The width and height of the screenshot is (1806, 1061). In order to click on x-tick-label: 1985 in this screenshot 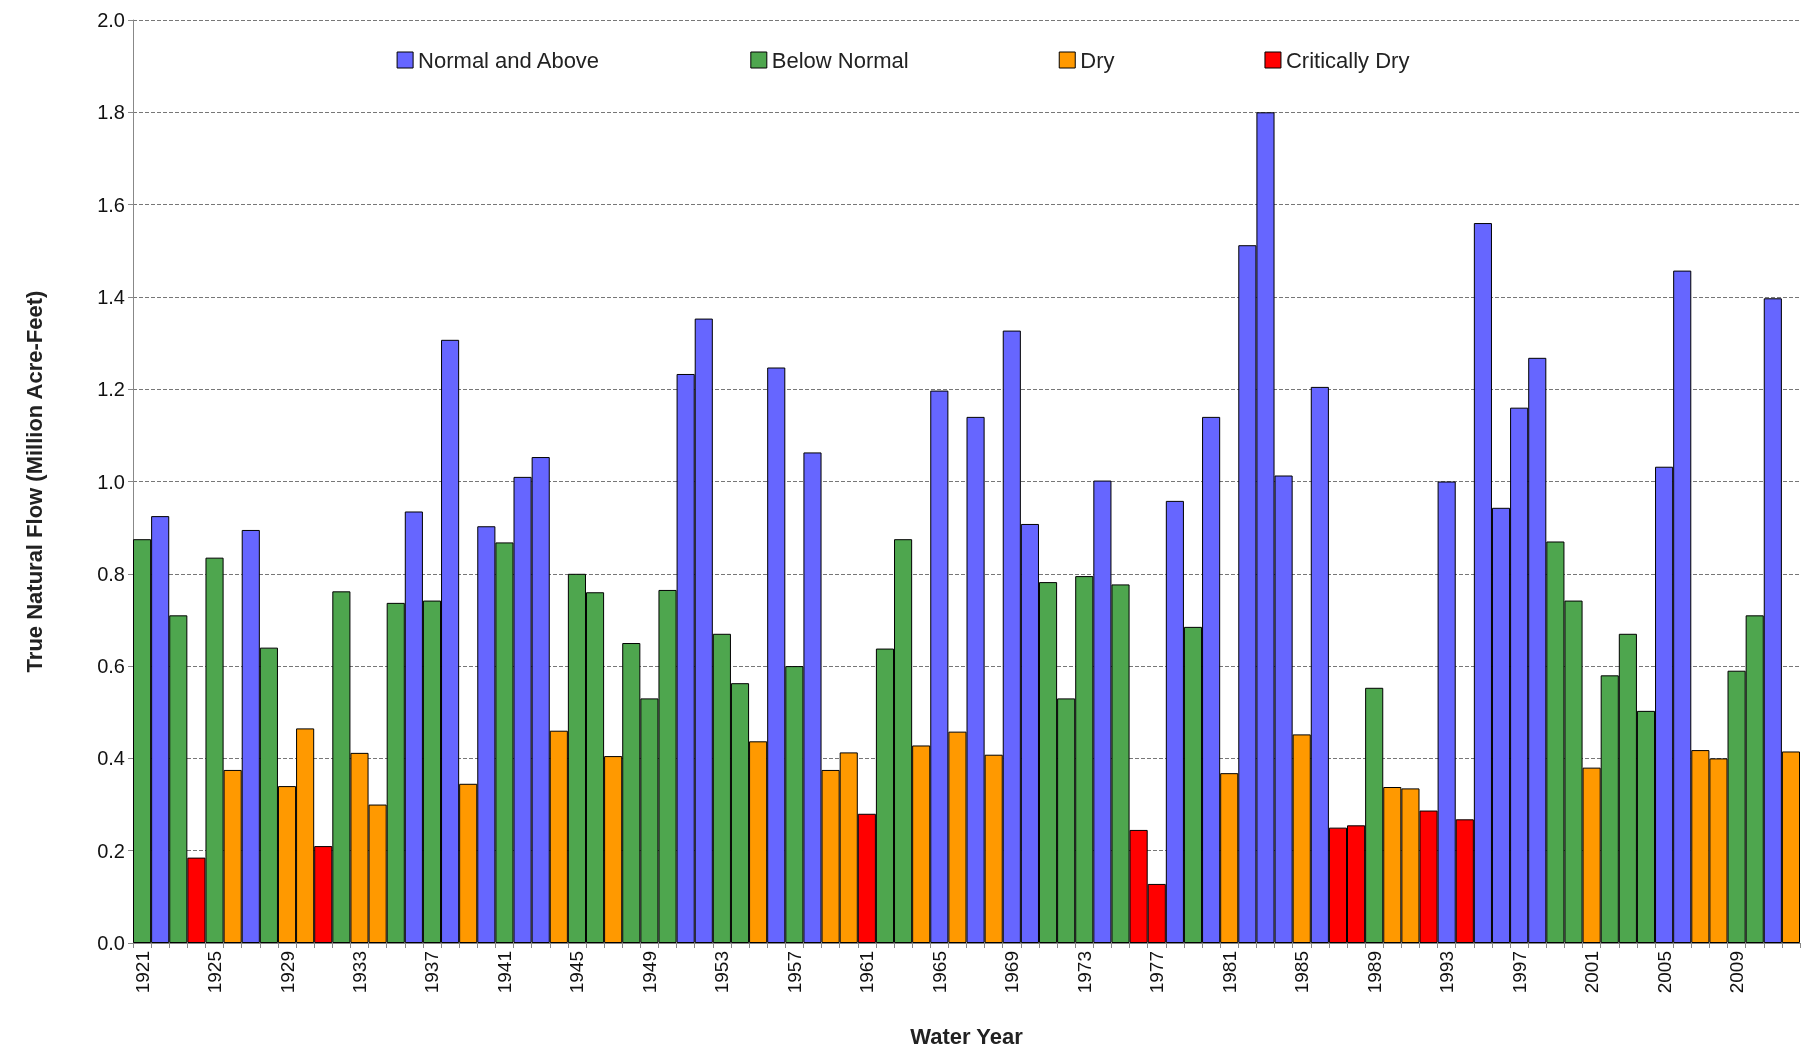, I will do `click(1302, 972)`.